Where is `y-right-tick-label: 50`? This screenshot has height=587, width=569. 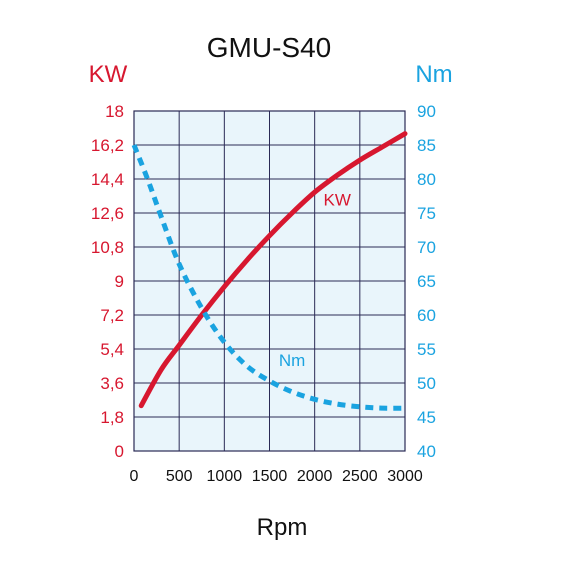
y-right-tick-label: 50 is located at coordinates (426, 383).